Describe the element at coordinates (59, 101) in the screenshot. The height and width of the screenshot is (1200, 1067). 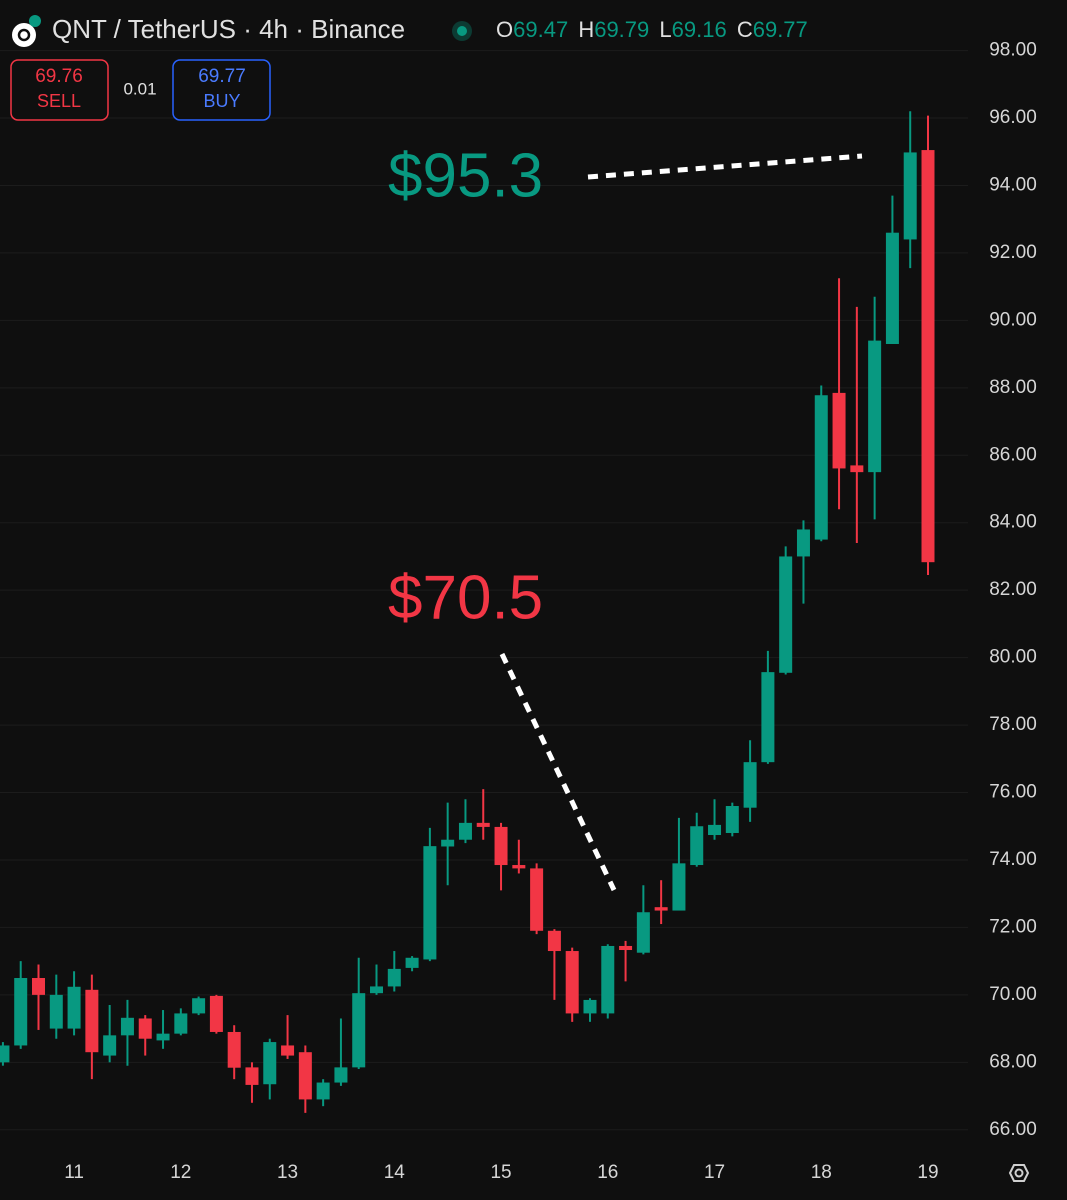
I see `sell-label: SELL` at that location.